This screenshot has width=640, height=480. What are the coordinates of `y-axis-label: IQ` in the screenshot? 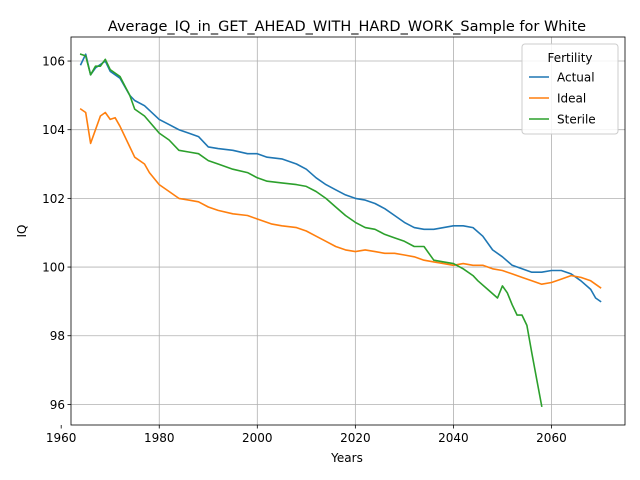 It's located at (22, 231).